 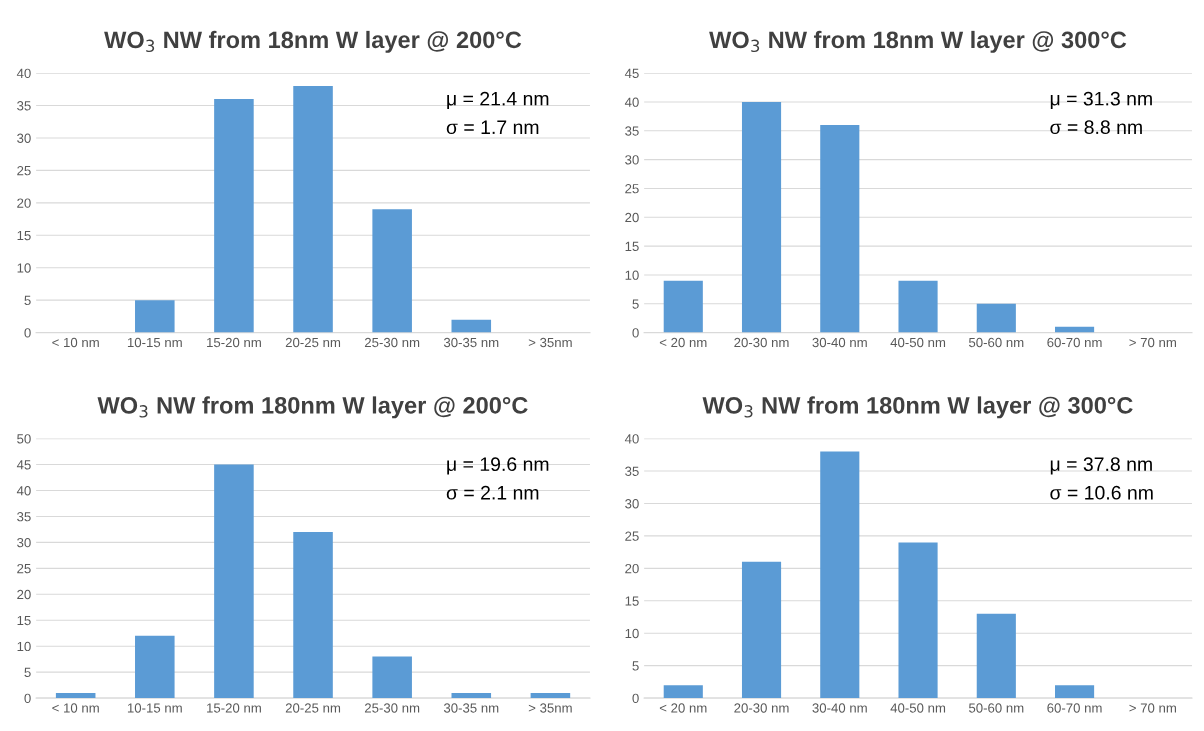 I want to click on chart-title: WO$_{3}$ NW from 180nm W layer @ 200°C, so click(x=312, y=407).